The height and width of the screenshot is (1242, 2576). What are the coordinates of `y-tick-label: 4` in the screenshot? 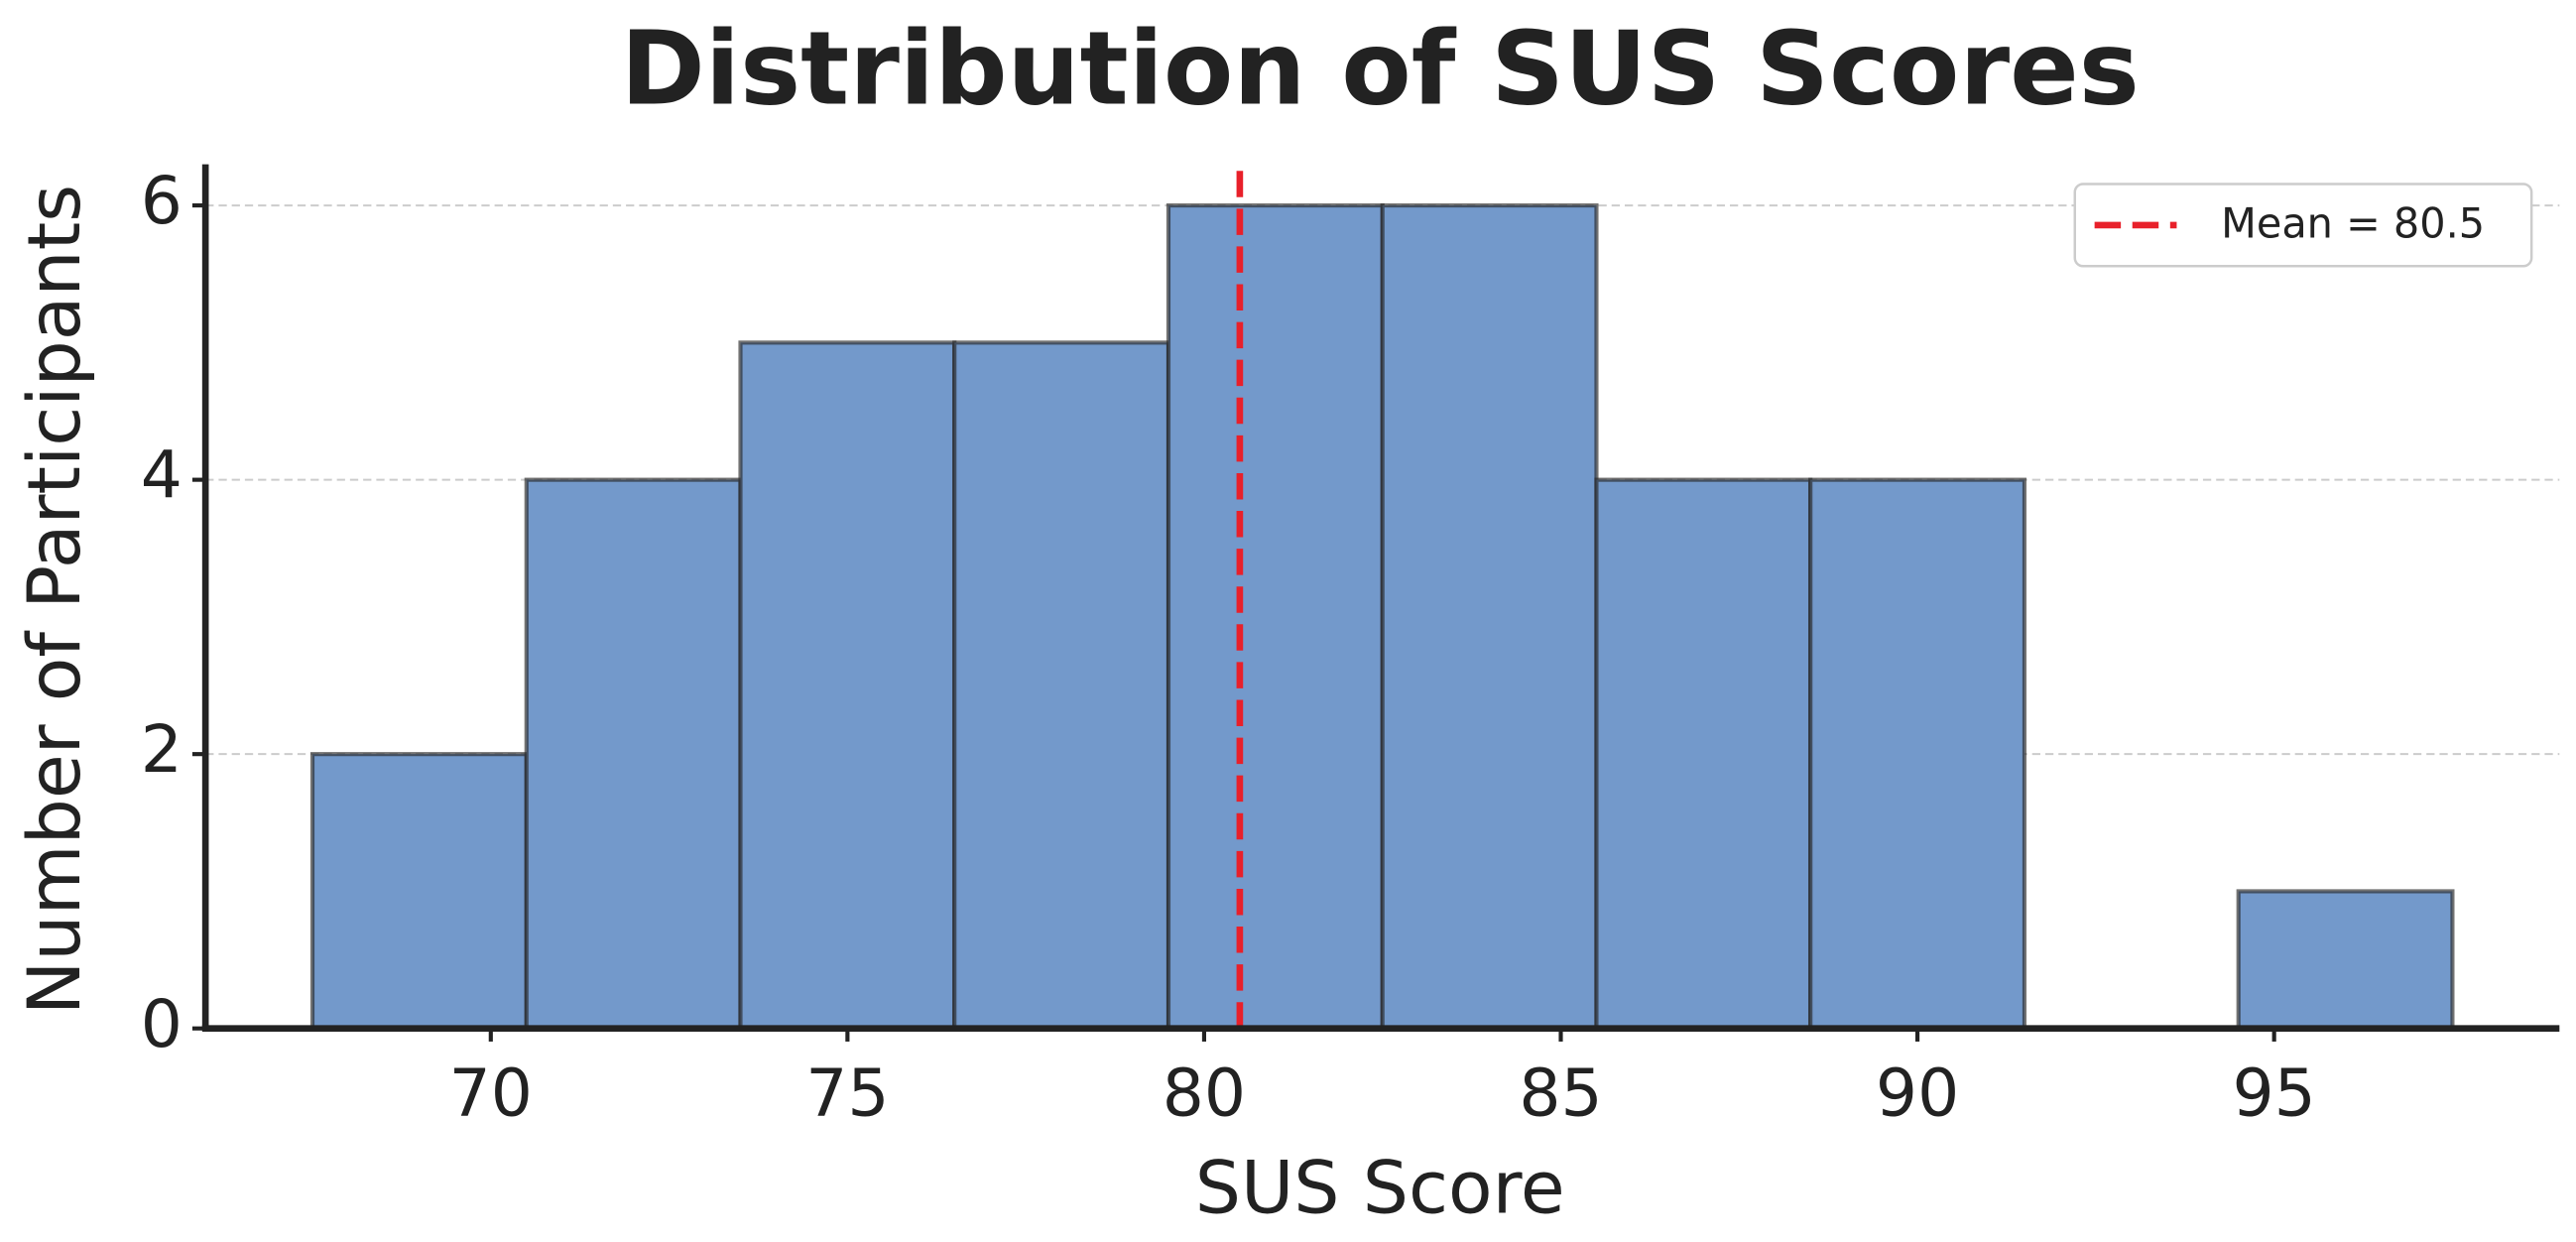 It's located at (162, 475).